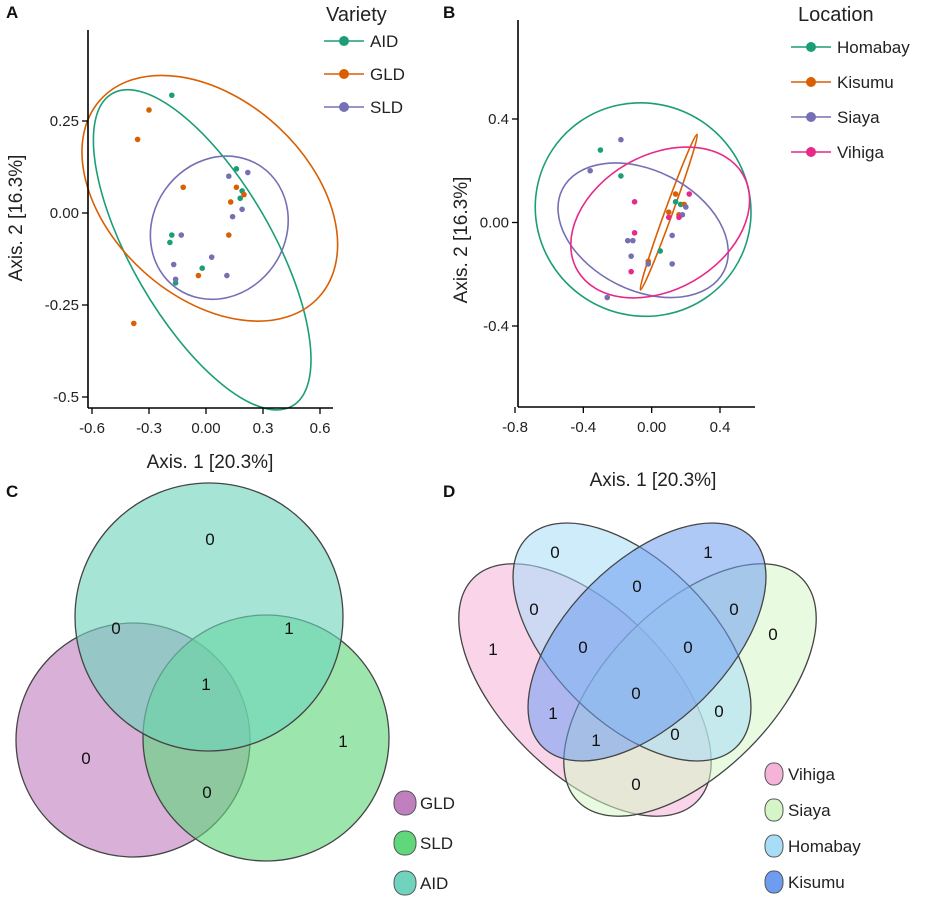 This screenshot has height=905, width=935. Describe the element at coordinates (811, 152) in the screenshot. I see `panel-b-legend-dot-vihiga` at that location.